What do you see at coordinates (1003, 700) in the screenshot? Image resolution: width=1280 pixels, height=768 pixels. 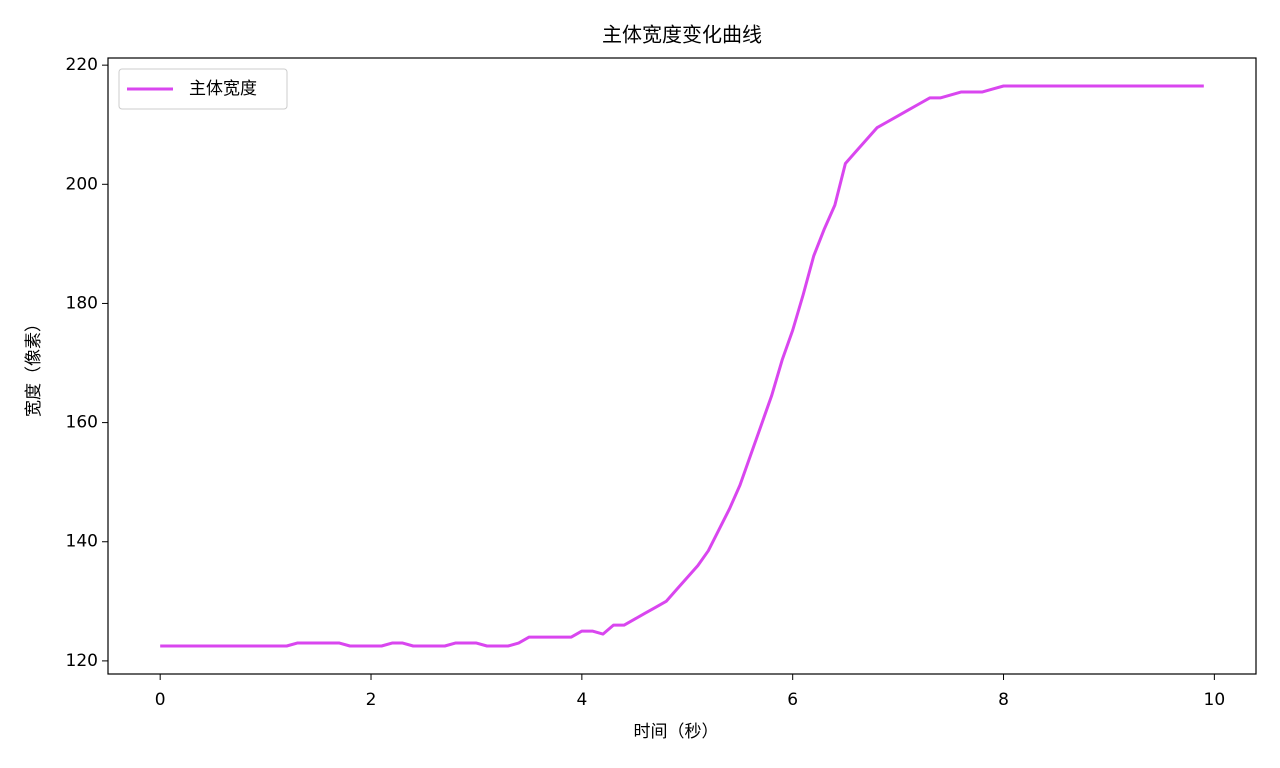 I see `x-tick-label: 8` at bounding box center [1003, 700].